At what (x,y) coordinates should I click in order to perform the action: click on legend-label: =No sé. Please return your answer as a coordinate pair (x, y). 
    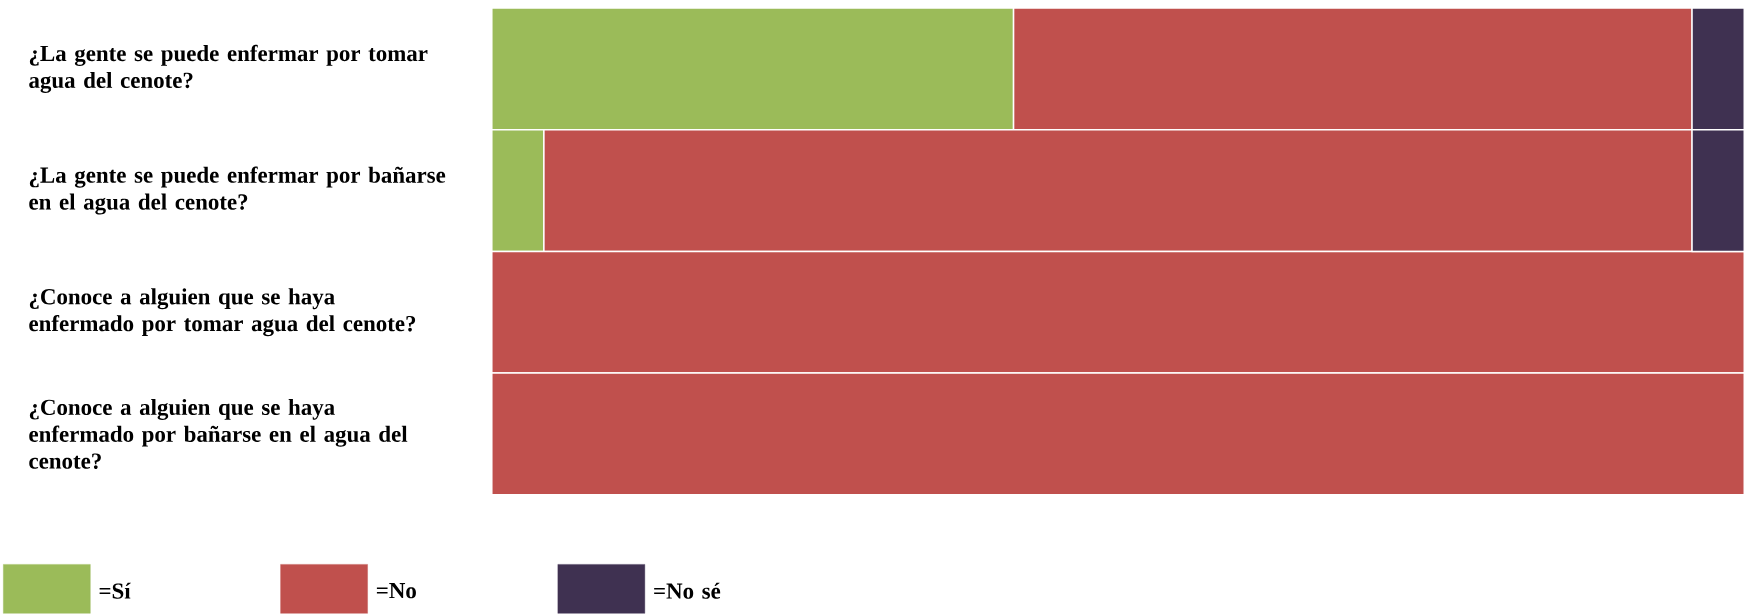
    Looking at the image, I should click on (687, 590).